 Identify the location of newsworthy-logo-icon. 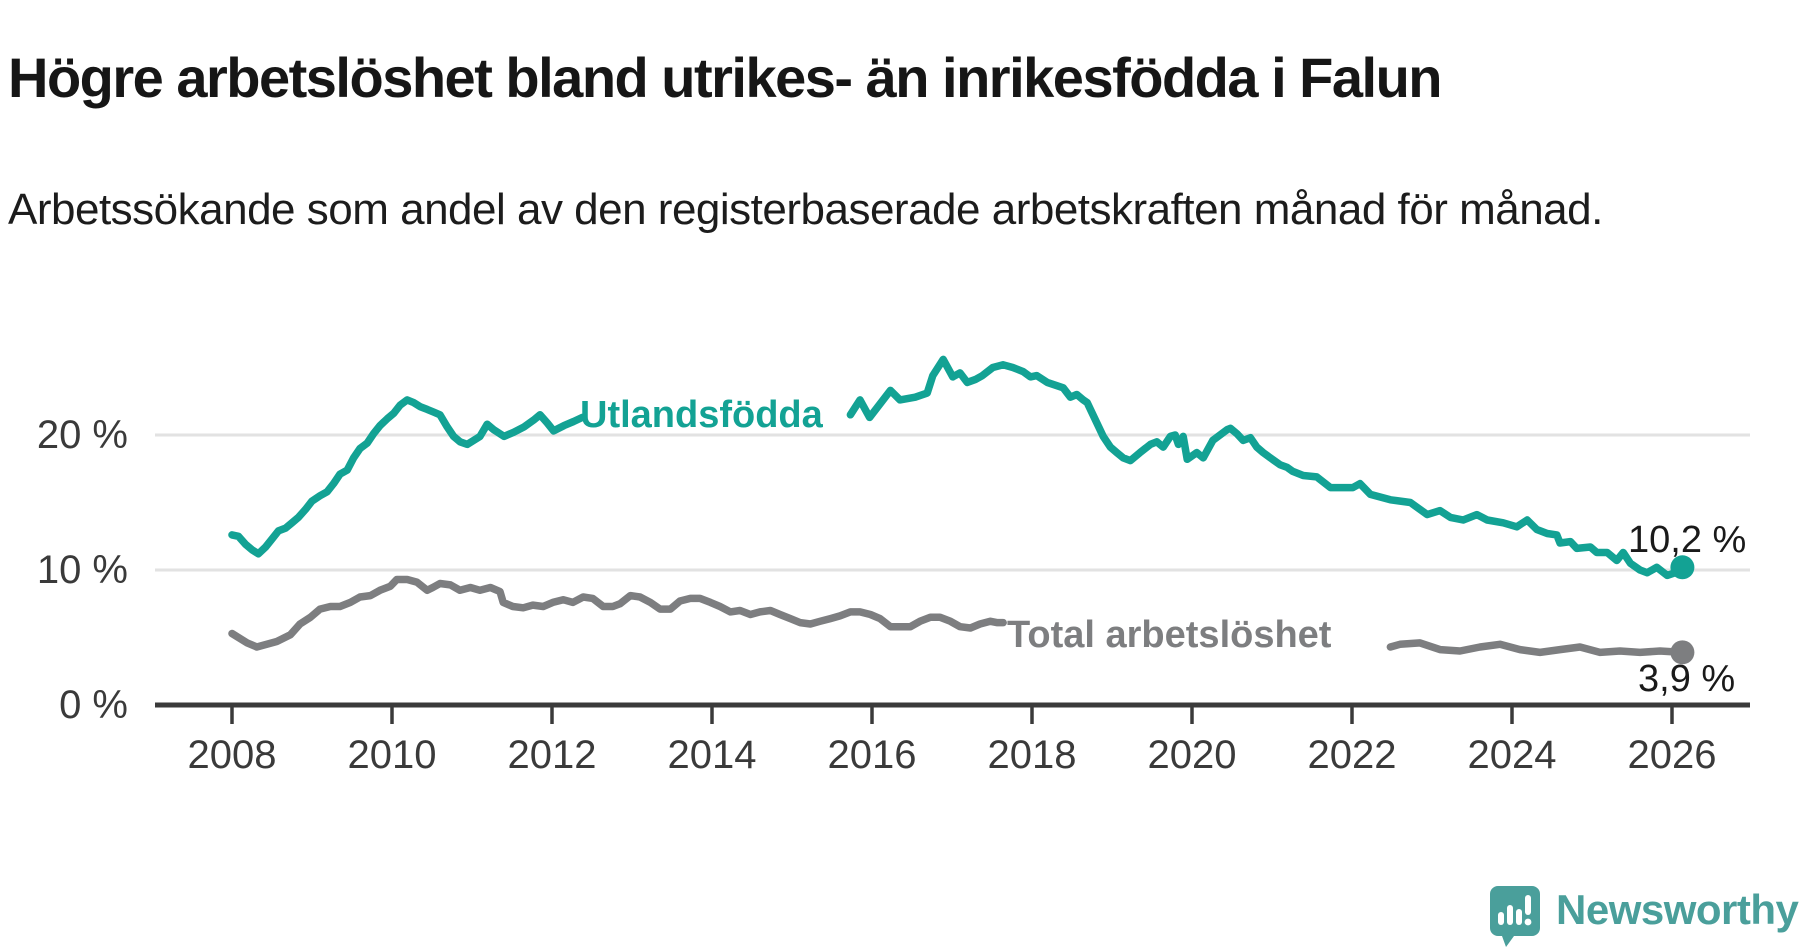
(1515, 916).